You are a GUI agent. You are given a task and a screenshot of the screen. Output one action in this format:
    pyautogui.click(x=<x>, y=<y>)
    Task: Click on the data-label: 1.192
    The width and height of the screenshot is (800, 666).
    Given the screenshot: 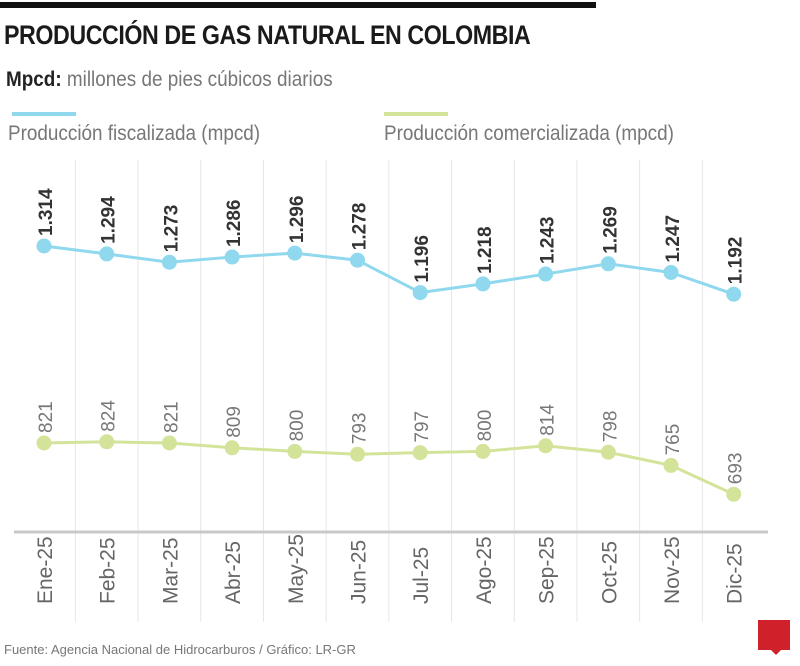 What is the action you would take?
    pyautogui.click(x=736, y=261)
    